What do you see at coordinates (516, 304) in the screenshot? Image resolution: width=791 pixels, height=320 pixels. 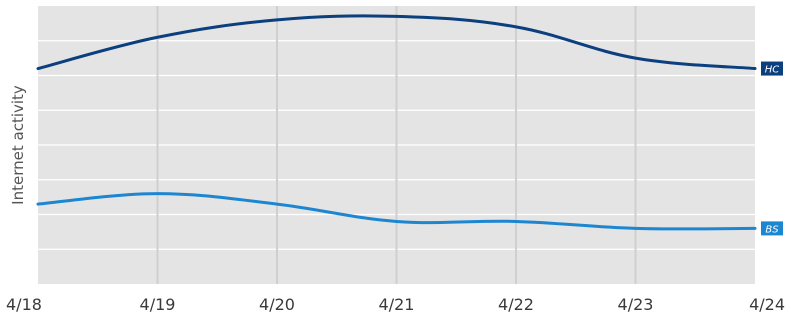 I see `x-tick-label: 4/22` at bounding box center [516, 304].